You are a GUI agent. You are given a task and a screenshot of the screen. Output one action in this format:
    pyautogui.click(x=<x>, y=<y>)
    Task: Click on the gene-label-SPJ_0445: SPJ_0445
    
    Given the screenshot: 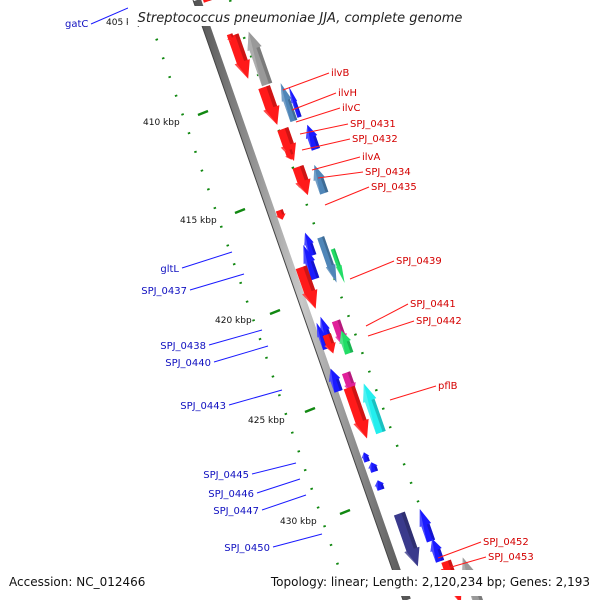 What is the action you would take?
    pyautogui.click(x=226, y=475)
    